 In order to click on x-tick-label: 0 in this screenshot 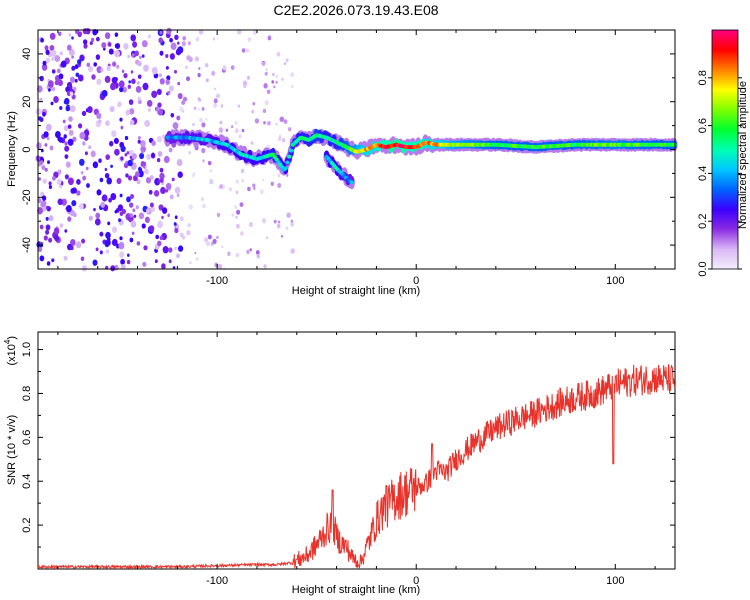, I will do `click(416, 581)`.